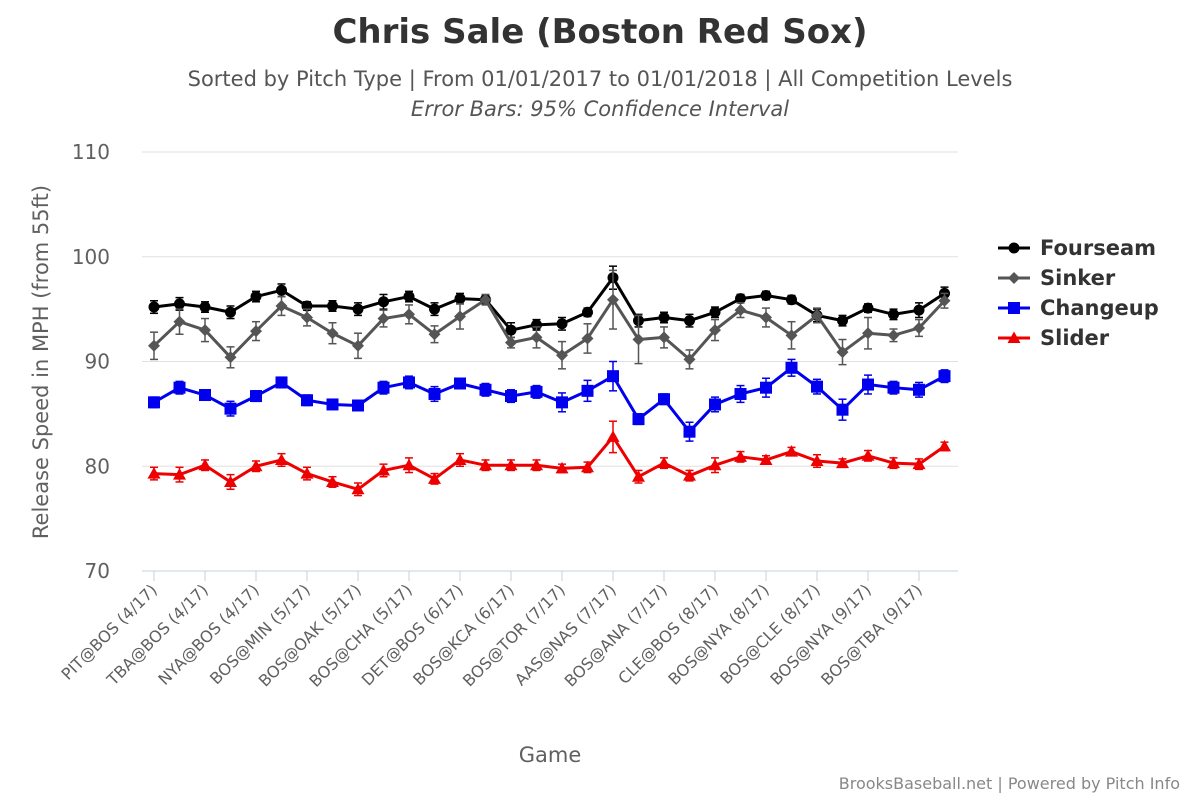 This screenshot has width=1200, height=800. Describe the element at coordinates (1077, 248) in the screenshot. I see `legend-item-fourseam: Fourseam` at that location.